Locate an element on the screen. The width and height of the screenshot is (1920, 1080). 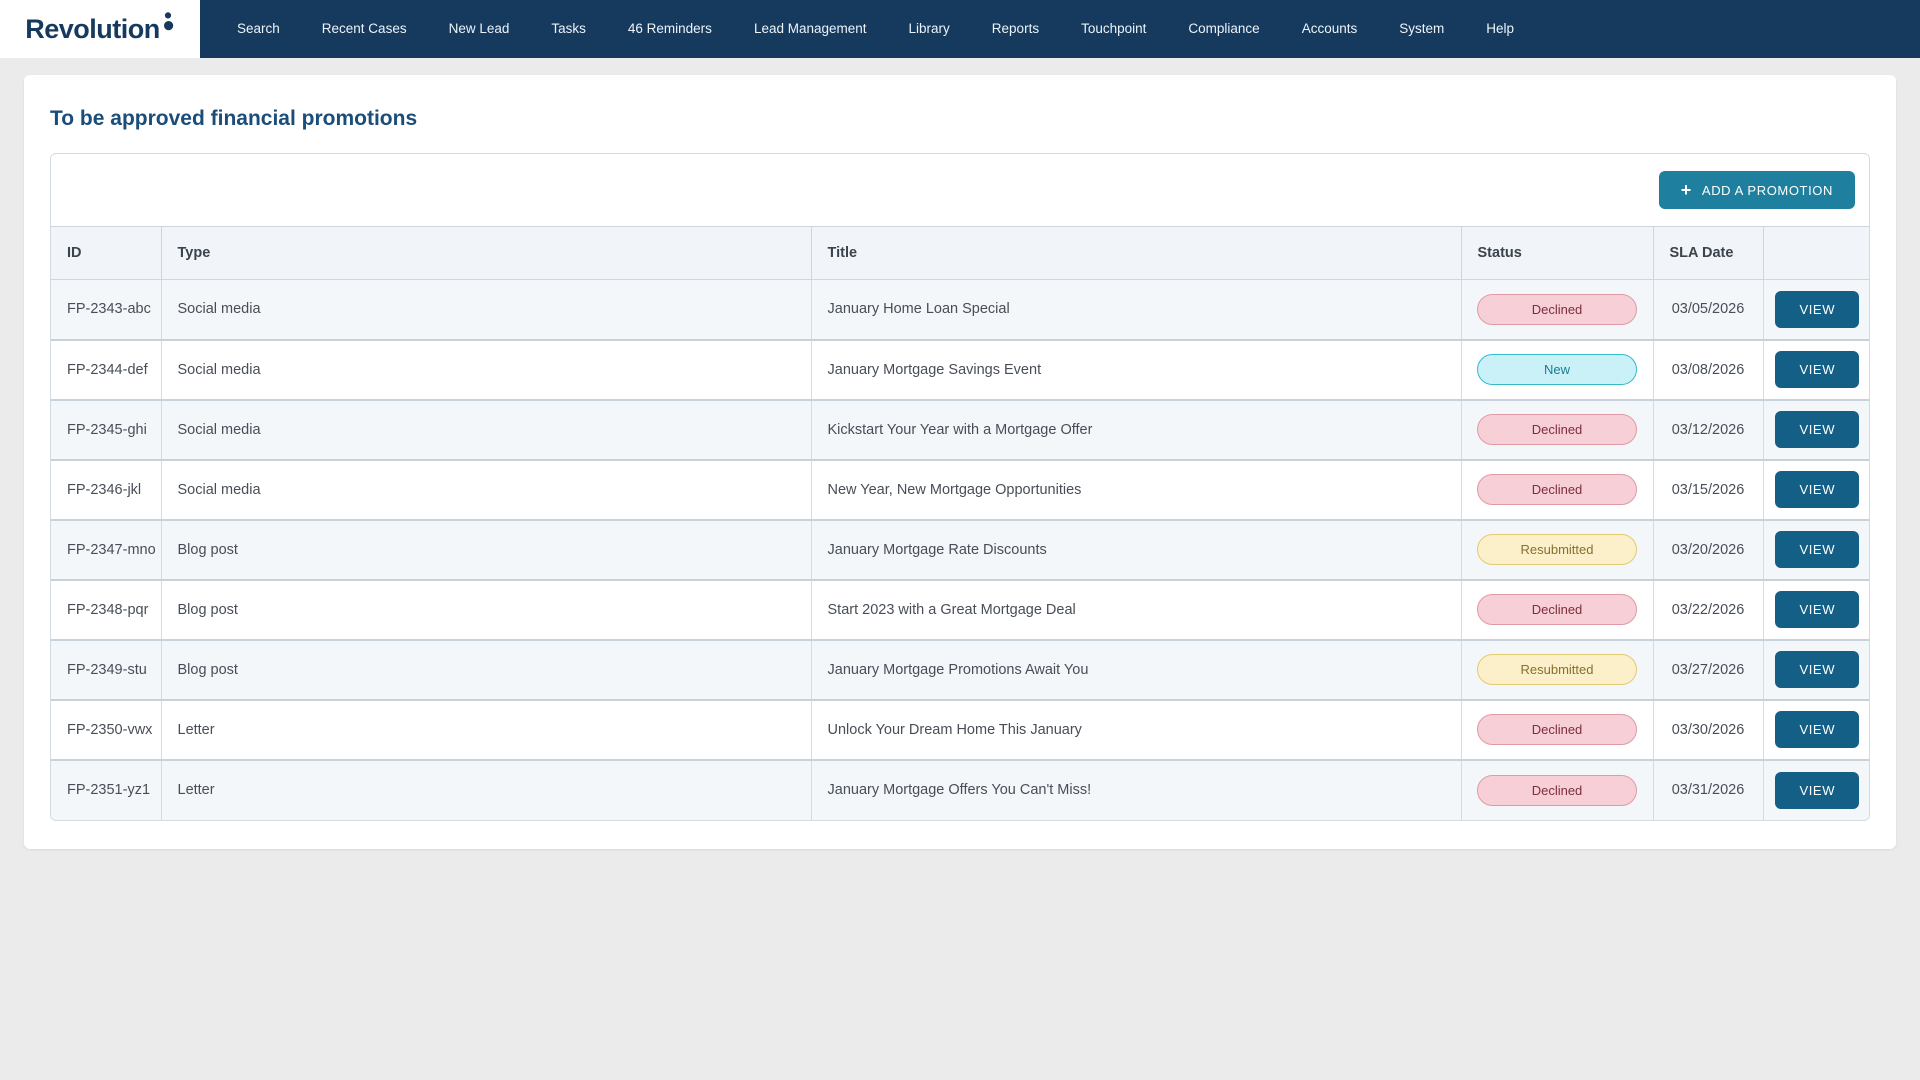
nav-item: System is located at coordinates (1422, 28).